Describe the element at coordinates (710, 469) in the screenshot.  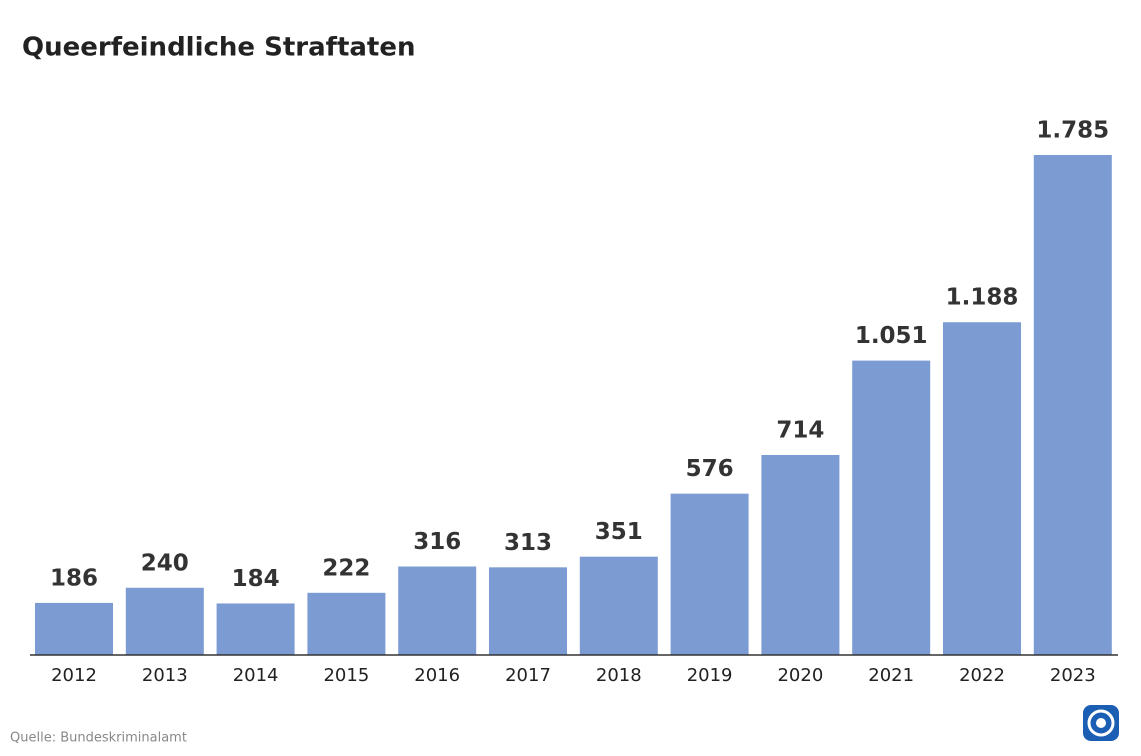
I see `value-label: 576` at that location.